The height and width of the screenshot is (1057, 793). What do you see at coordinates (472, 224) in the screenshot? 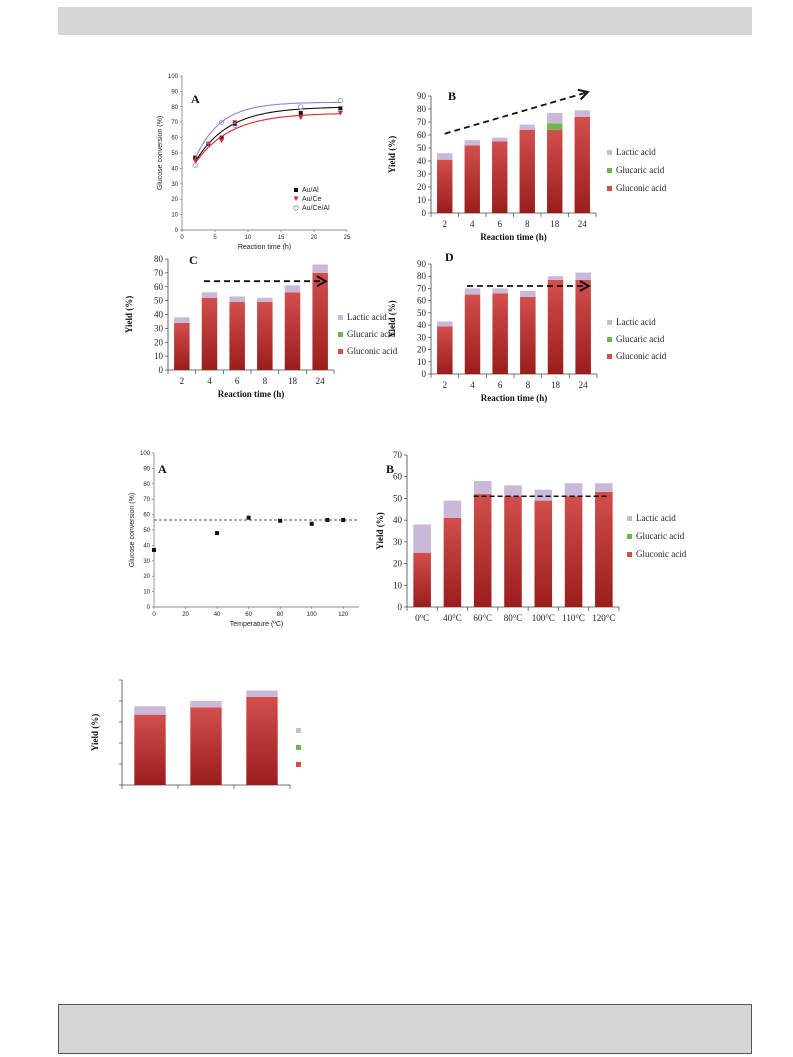
I see `x-tick-label: 4` at bounding box center [472, 224].